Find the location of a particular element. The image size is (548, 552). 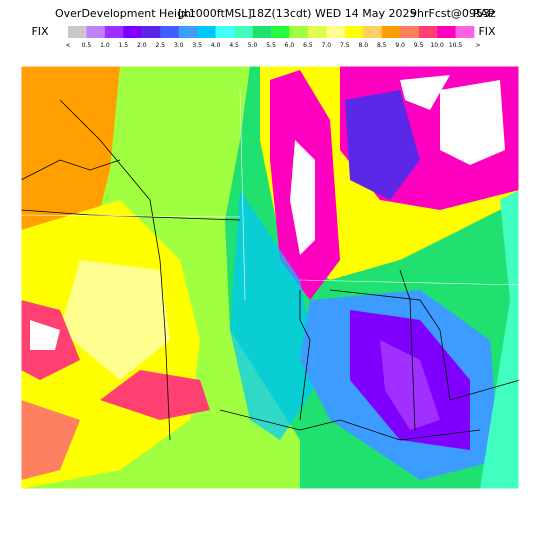

forecast: 9hrFcst@0953z is located at coordinates (453, 13).